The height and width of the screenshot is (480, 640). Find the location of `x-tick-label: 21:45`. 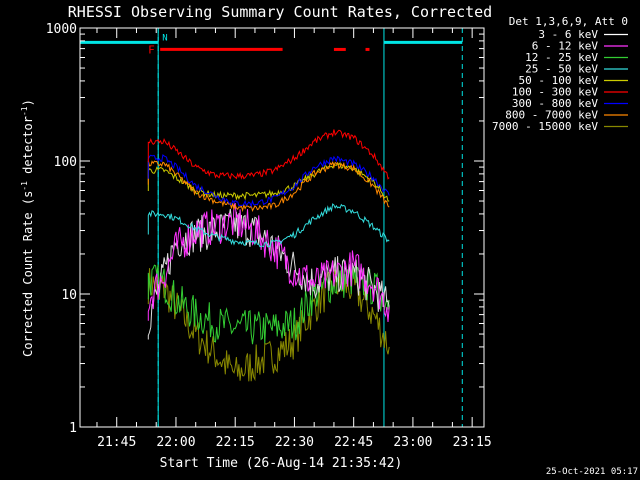

x-tick-label: 21:45 is located at coordinates (116, 442).